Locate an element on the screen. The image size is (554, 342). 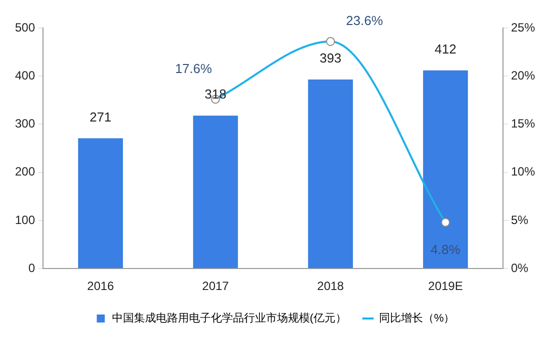
x-tick-label: 2019E is located at coordinates (445, 286).